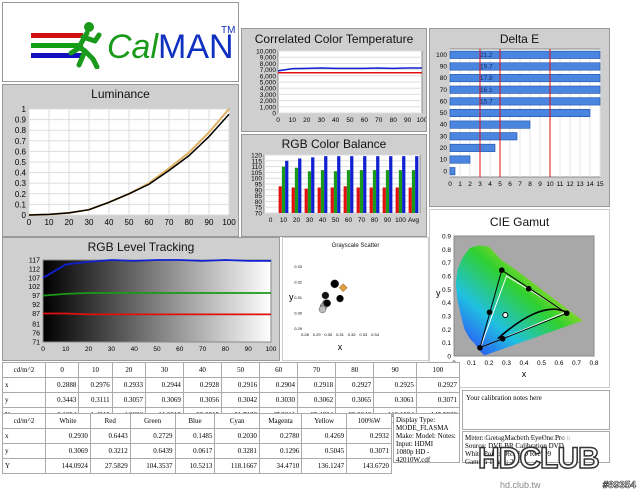 The height and width of the screenshot is (495, 640). Describe the element at coordinates (530, 184) in the screenshot. I see `x-tick-label: 8` at that location.